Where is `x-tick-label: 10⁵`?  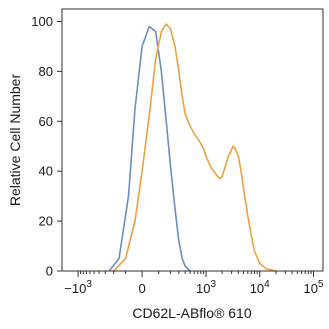 x-tick-label: 10⁵ is located at coordinates (314, 287).